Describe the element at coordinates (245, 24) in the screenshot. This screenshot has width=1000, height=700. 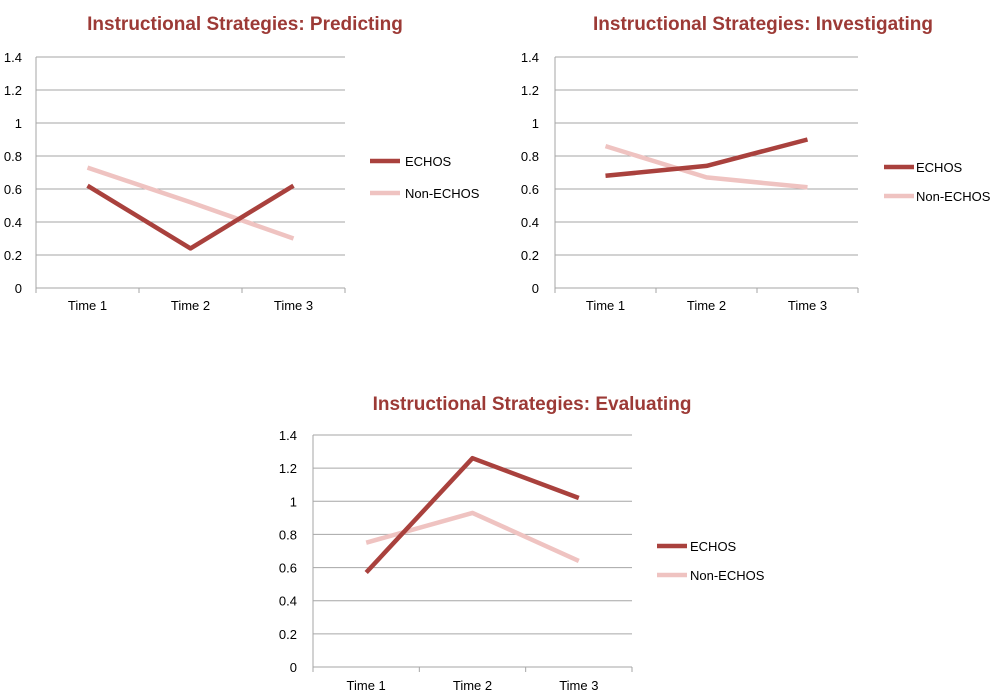
I see `chart-title: Instructional Strategies: Predicting` at that location.